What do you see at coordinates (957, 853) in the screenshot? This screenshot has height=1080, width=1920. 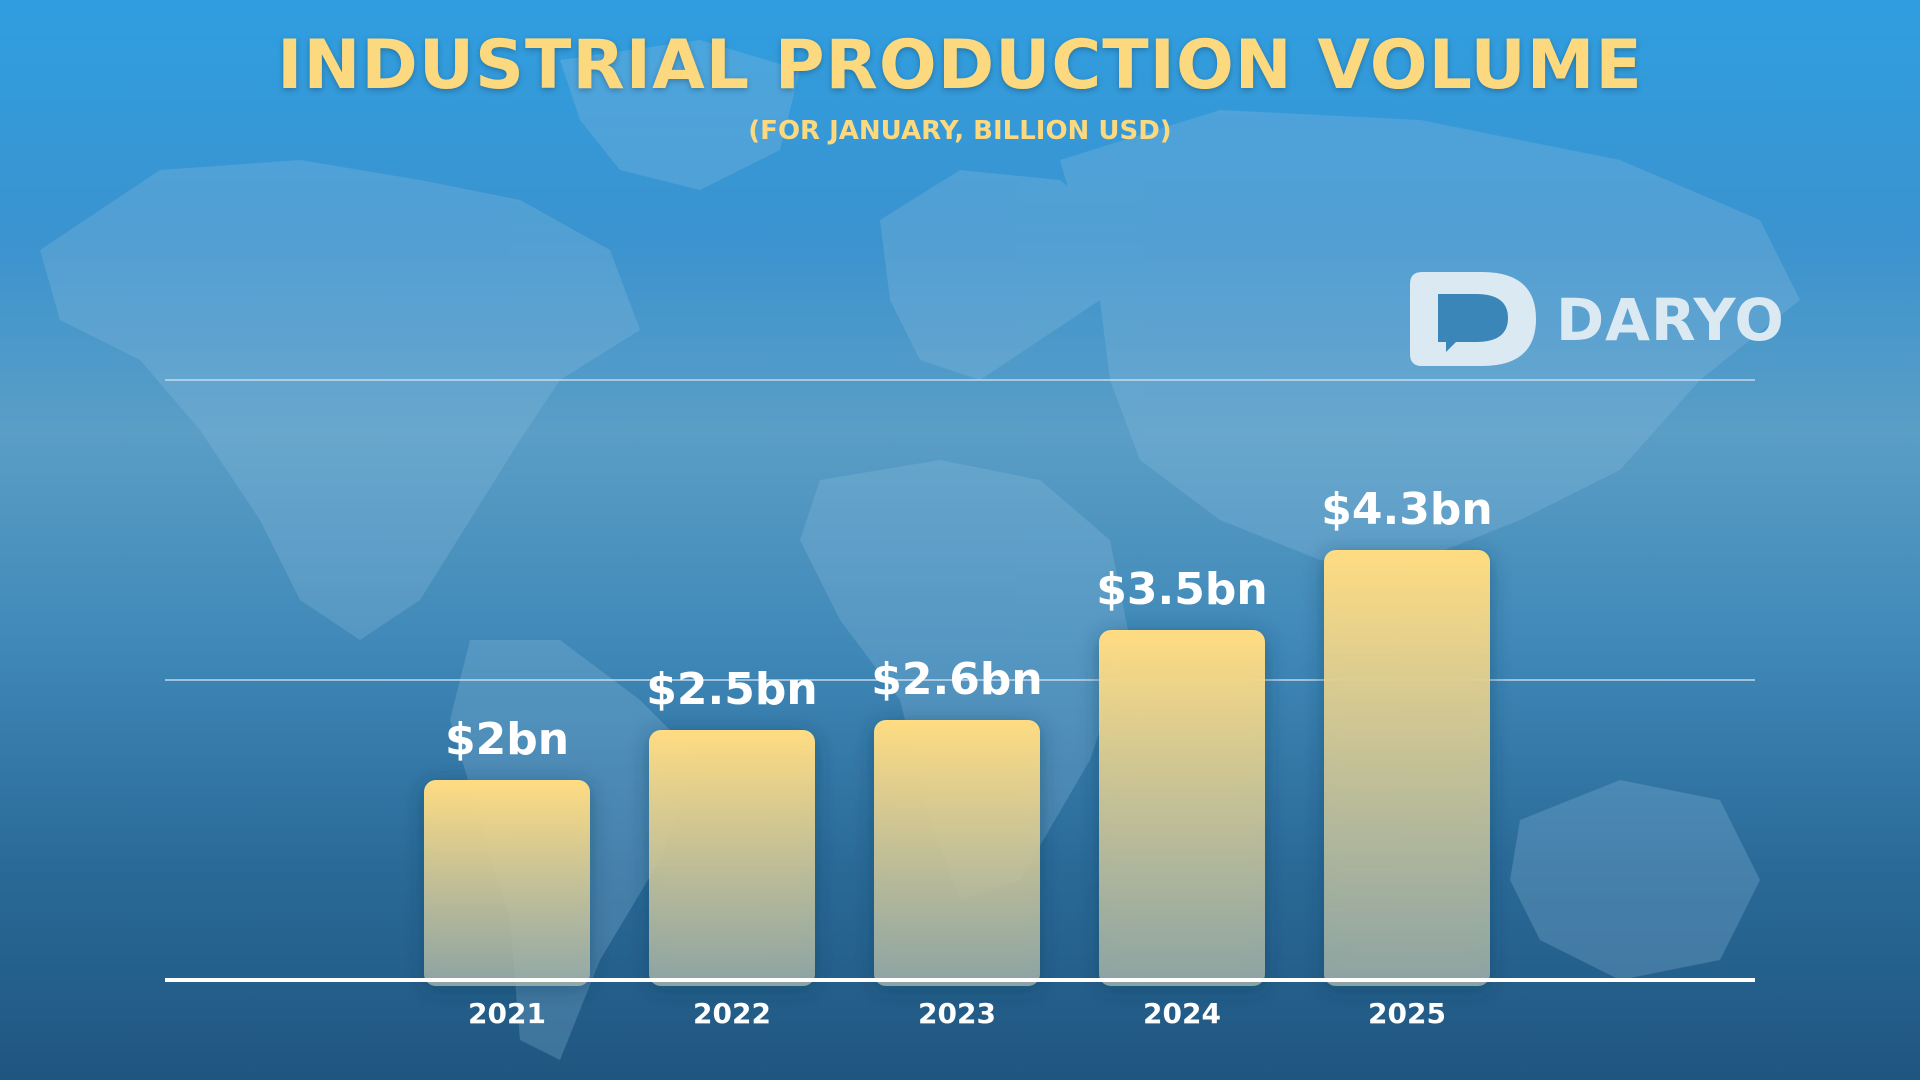 I see `bar-2023` at bounding box center [957, 853].